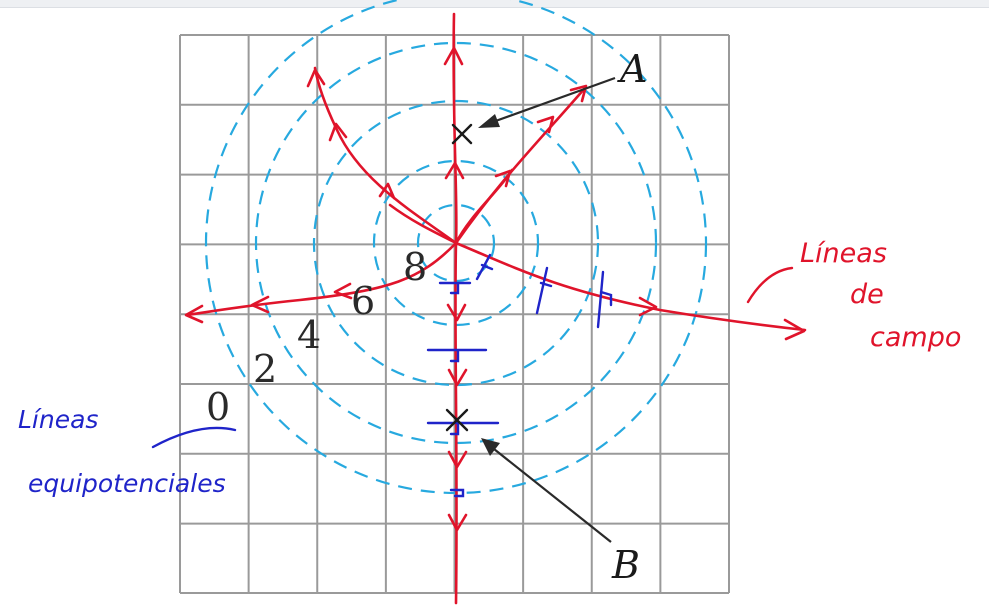  What do you see at coordinates (457, 420) in the screenshot?
I see `point-b-marker` at bounding box center [457, 420].